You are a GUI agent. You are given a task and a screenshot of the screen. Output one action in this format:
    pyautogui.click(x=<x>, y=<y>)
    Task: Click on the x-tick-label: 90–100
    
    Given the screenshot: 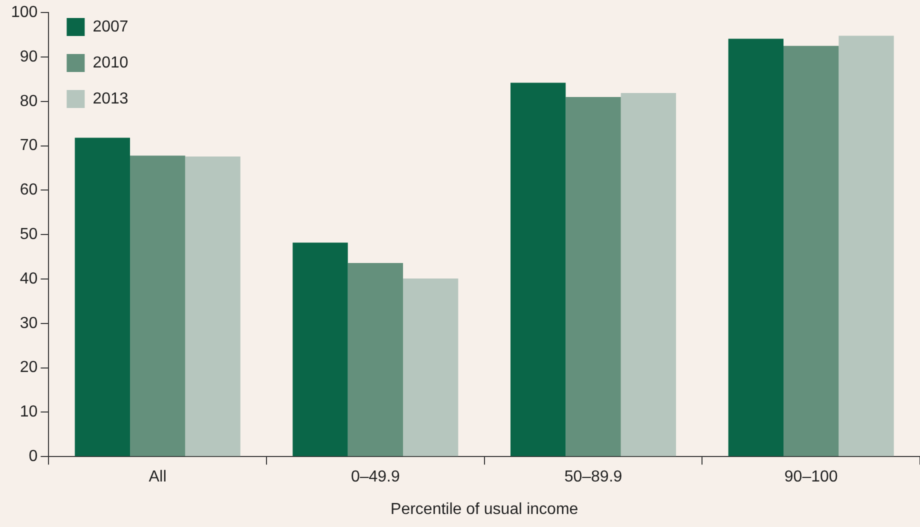 What is the action you would take?
    pyautogui.click(x=811, y=477)
    